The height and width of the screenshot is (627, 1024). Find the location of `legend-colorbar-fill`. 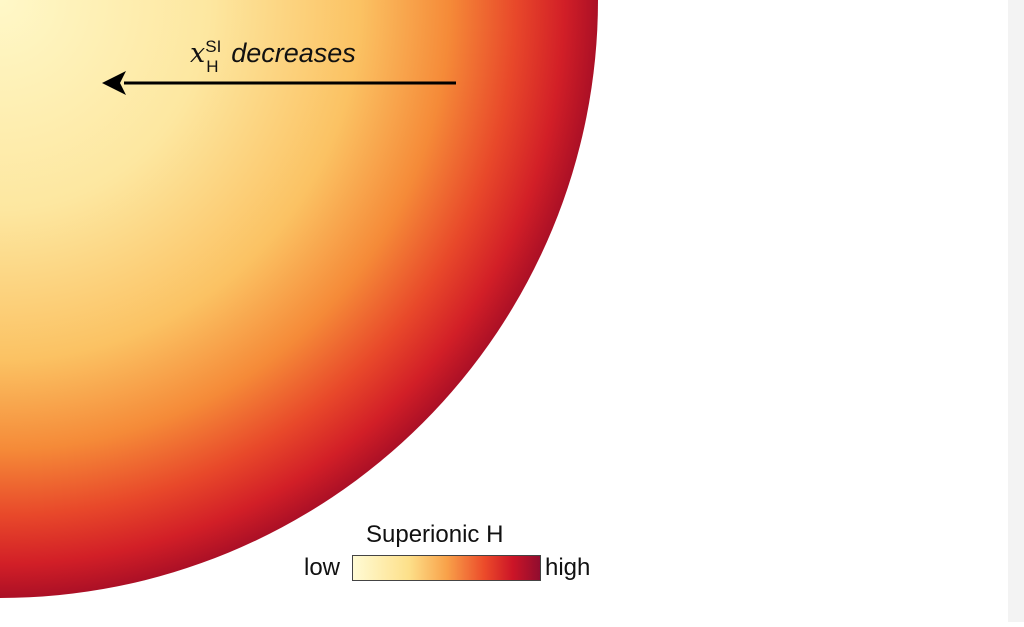

legend-colorbar-fill is located at coordinates (446, 568).